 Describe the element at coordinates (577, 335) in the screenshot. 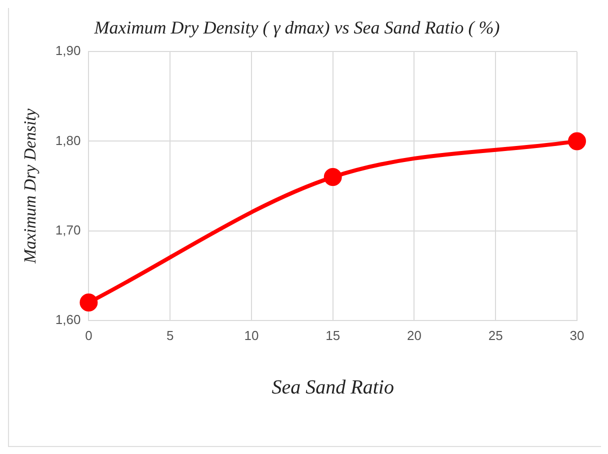

I see `x-tick-label: 30` at that location.